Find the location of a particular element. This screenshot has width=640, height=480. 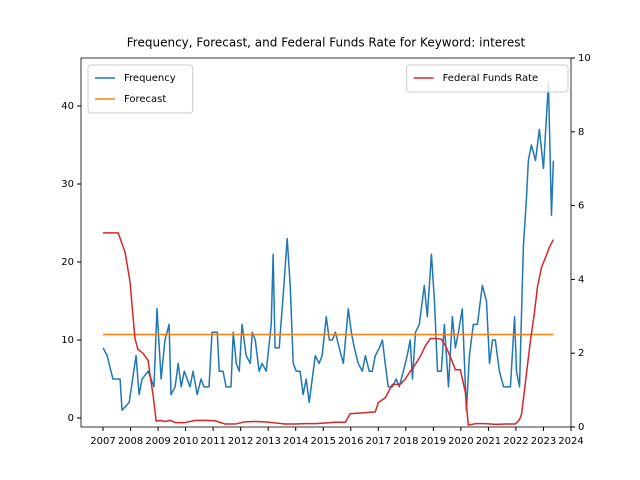

x-tick-label: 2021 is located at coordinates (488, 441).